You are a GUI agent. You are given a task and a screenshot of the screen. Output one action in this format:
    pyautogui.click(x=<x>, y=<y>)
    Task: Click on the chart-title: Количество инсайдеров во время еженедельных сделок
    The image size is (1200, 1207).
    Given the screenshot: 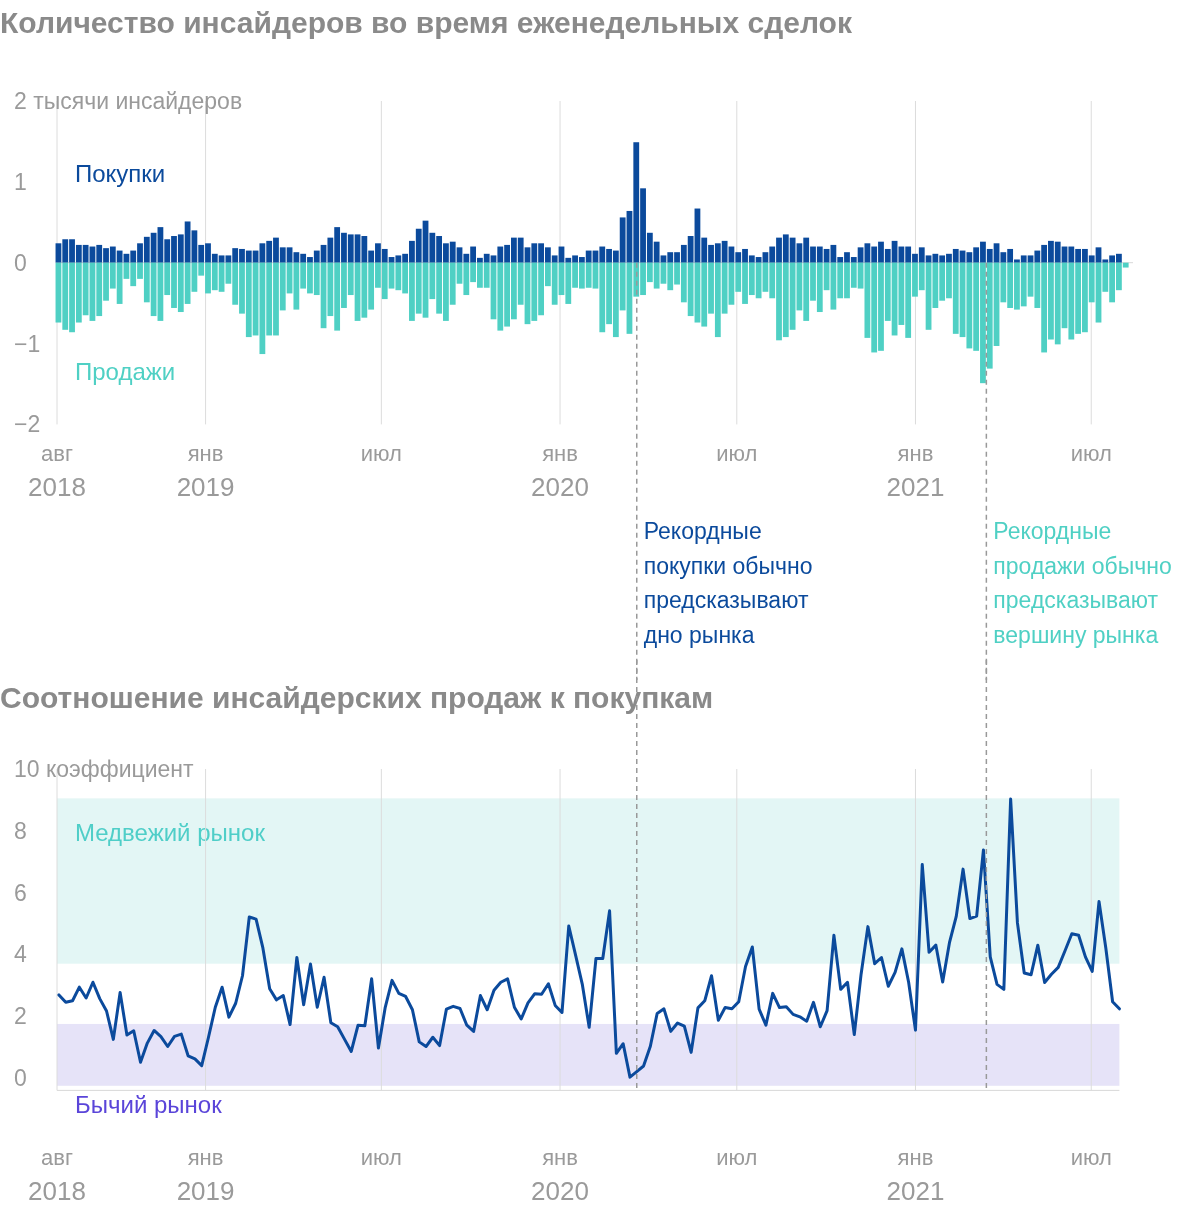 What is the action you would take?
    pyautogui.click(x=426, y=22)
    